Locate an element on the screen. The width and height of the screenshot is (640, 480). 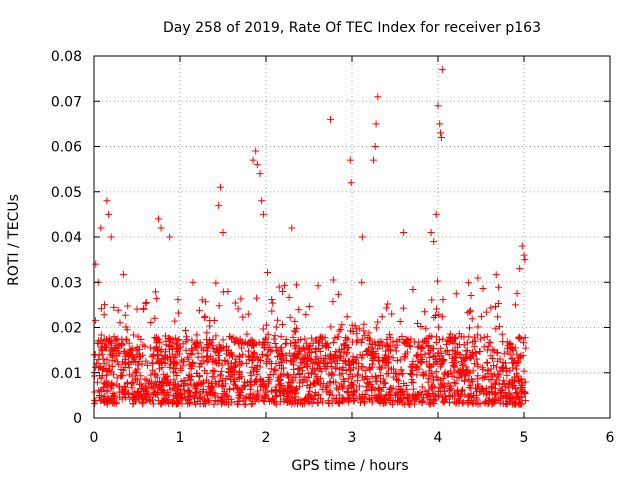
x-tick-label: 5 is located at coordinates (524, 438).